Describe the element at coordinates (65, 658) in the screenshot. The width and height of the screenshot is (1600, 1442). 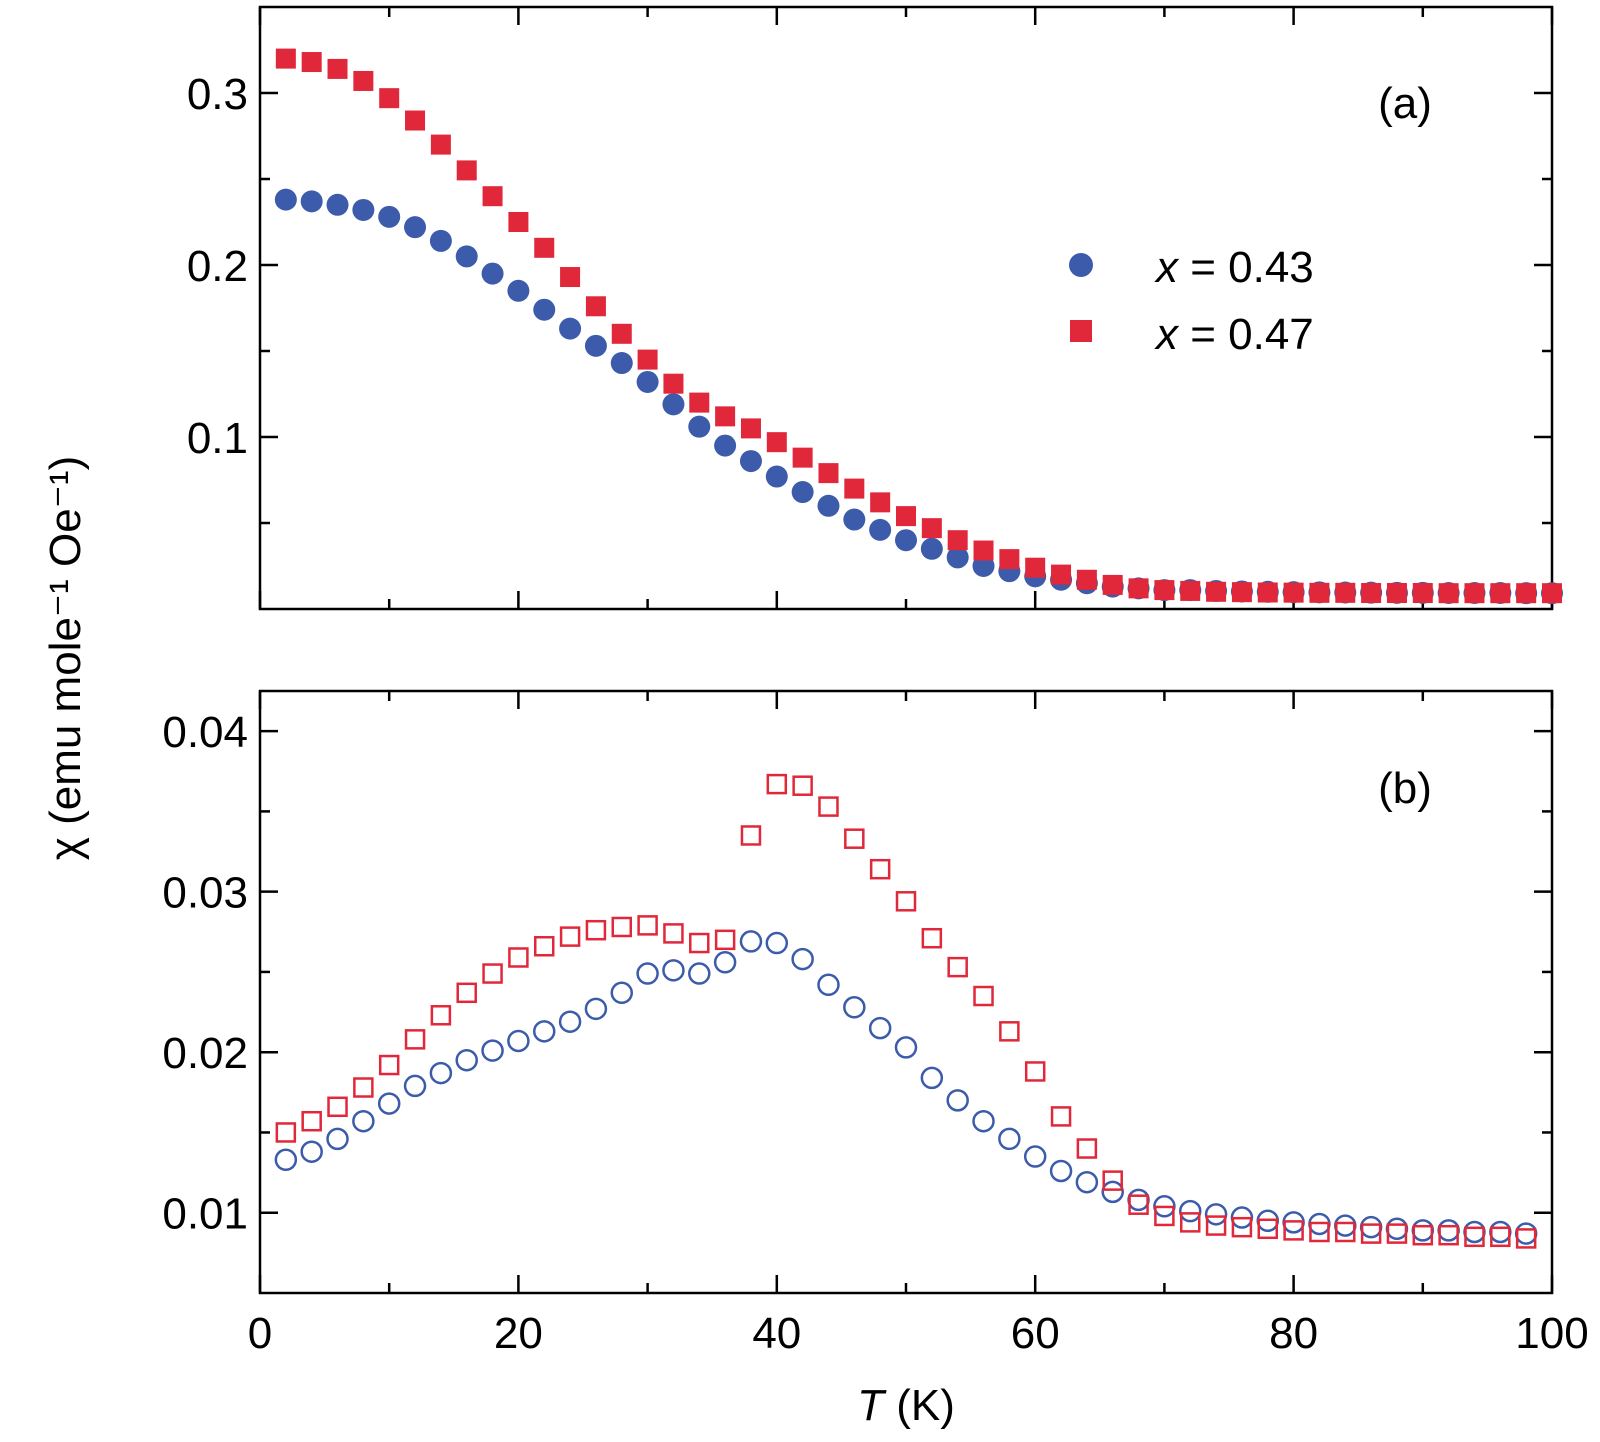
I see `y-axis-label: χ (emu mole⁻¹ Oe⁻¹)` at that location.